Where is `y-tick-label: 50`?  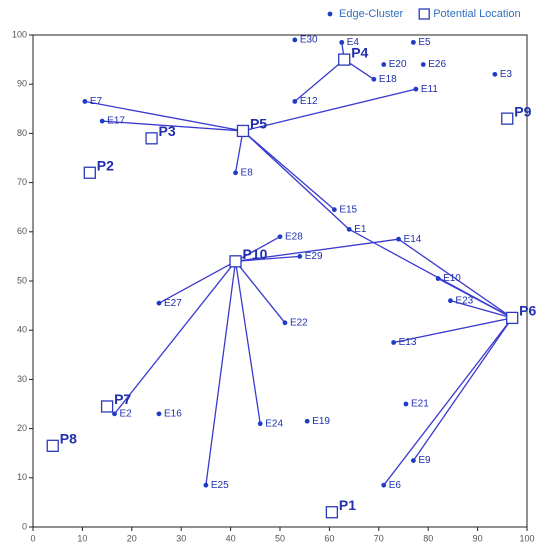
y-tick-label: 50 is located at coordinates (22, 280).